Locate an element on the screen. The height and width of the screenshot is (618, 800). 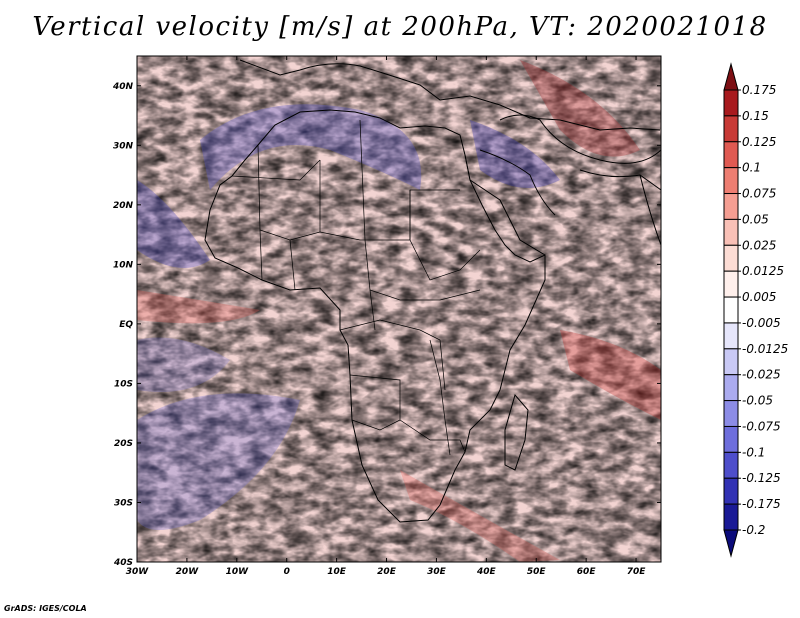
lon-label: 50E is located at coordinates (537, 572).